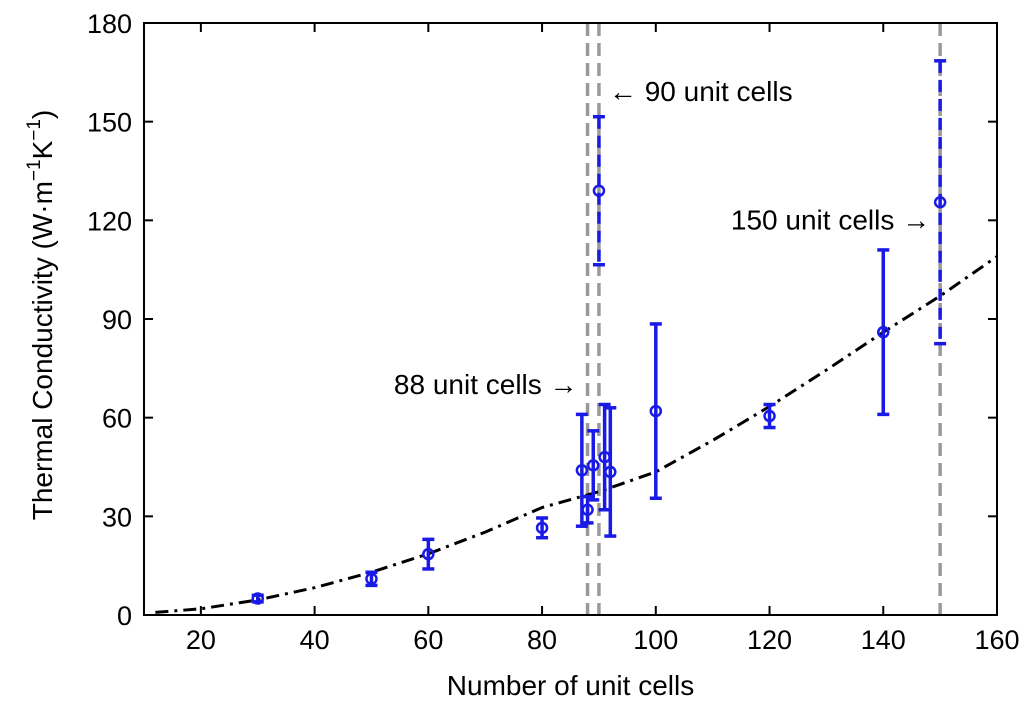 This screenshot has width=1033, height=704. Describe the element at coordinates (42, 350) in the screenshot. I see `y-axis-label-main: Thermal Conductivity (W·m` at that location.